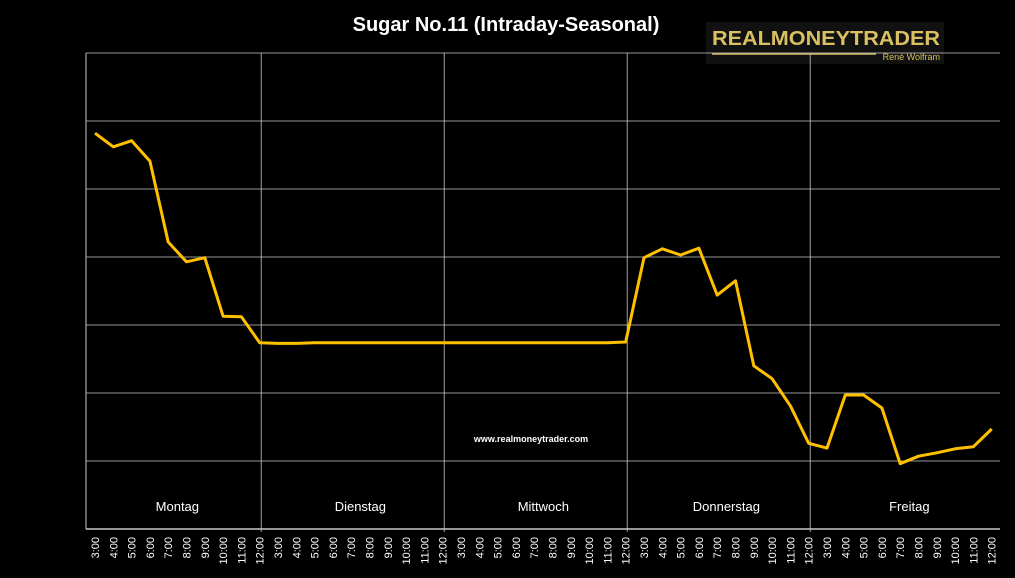  I want to click on day-label: Mittwoch, so click(543, 506).